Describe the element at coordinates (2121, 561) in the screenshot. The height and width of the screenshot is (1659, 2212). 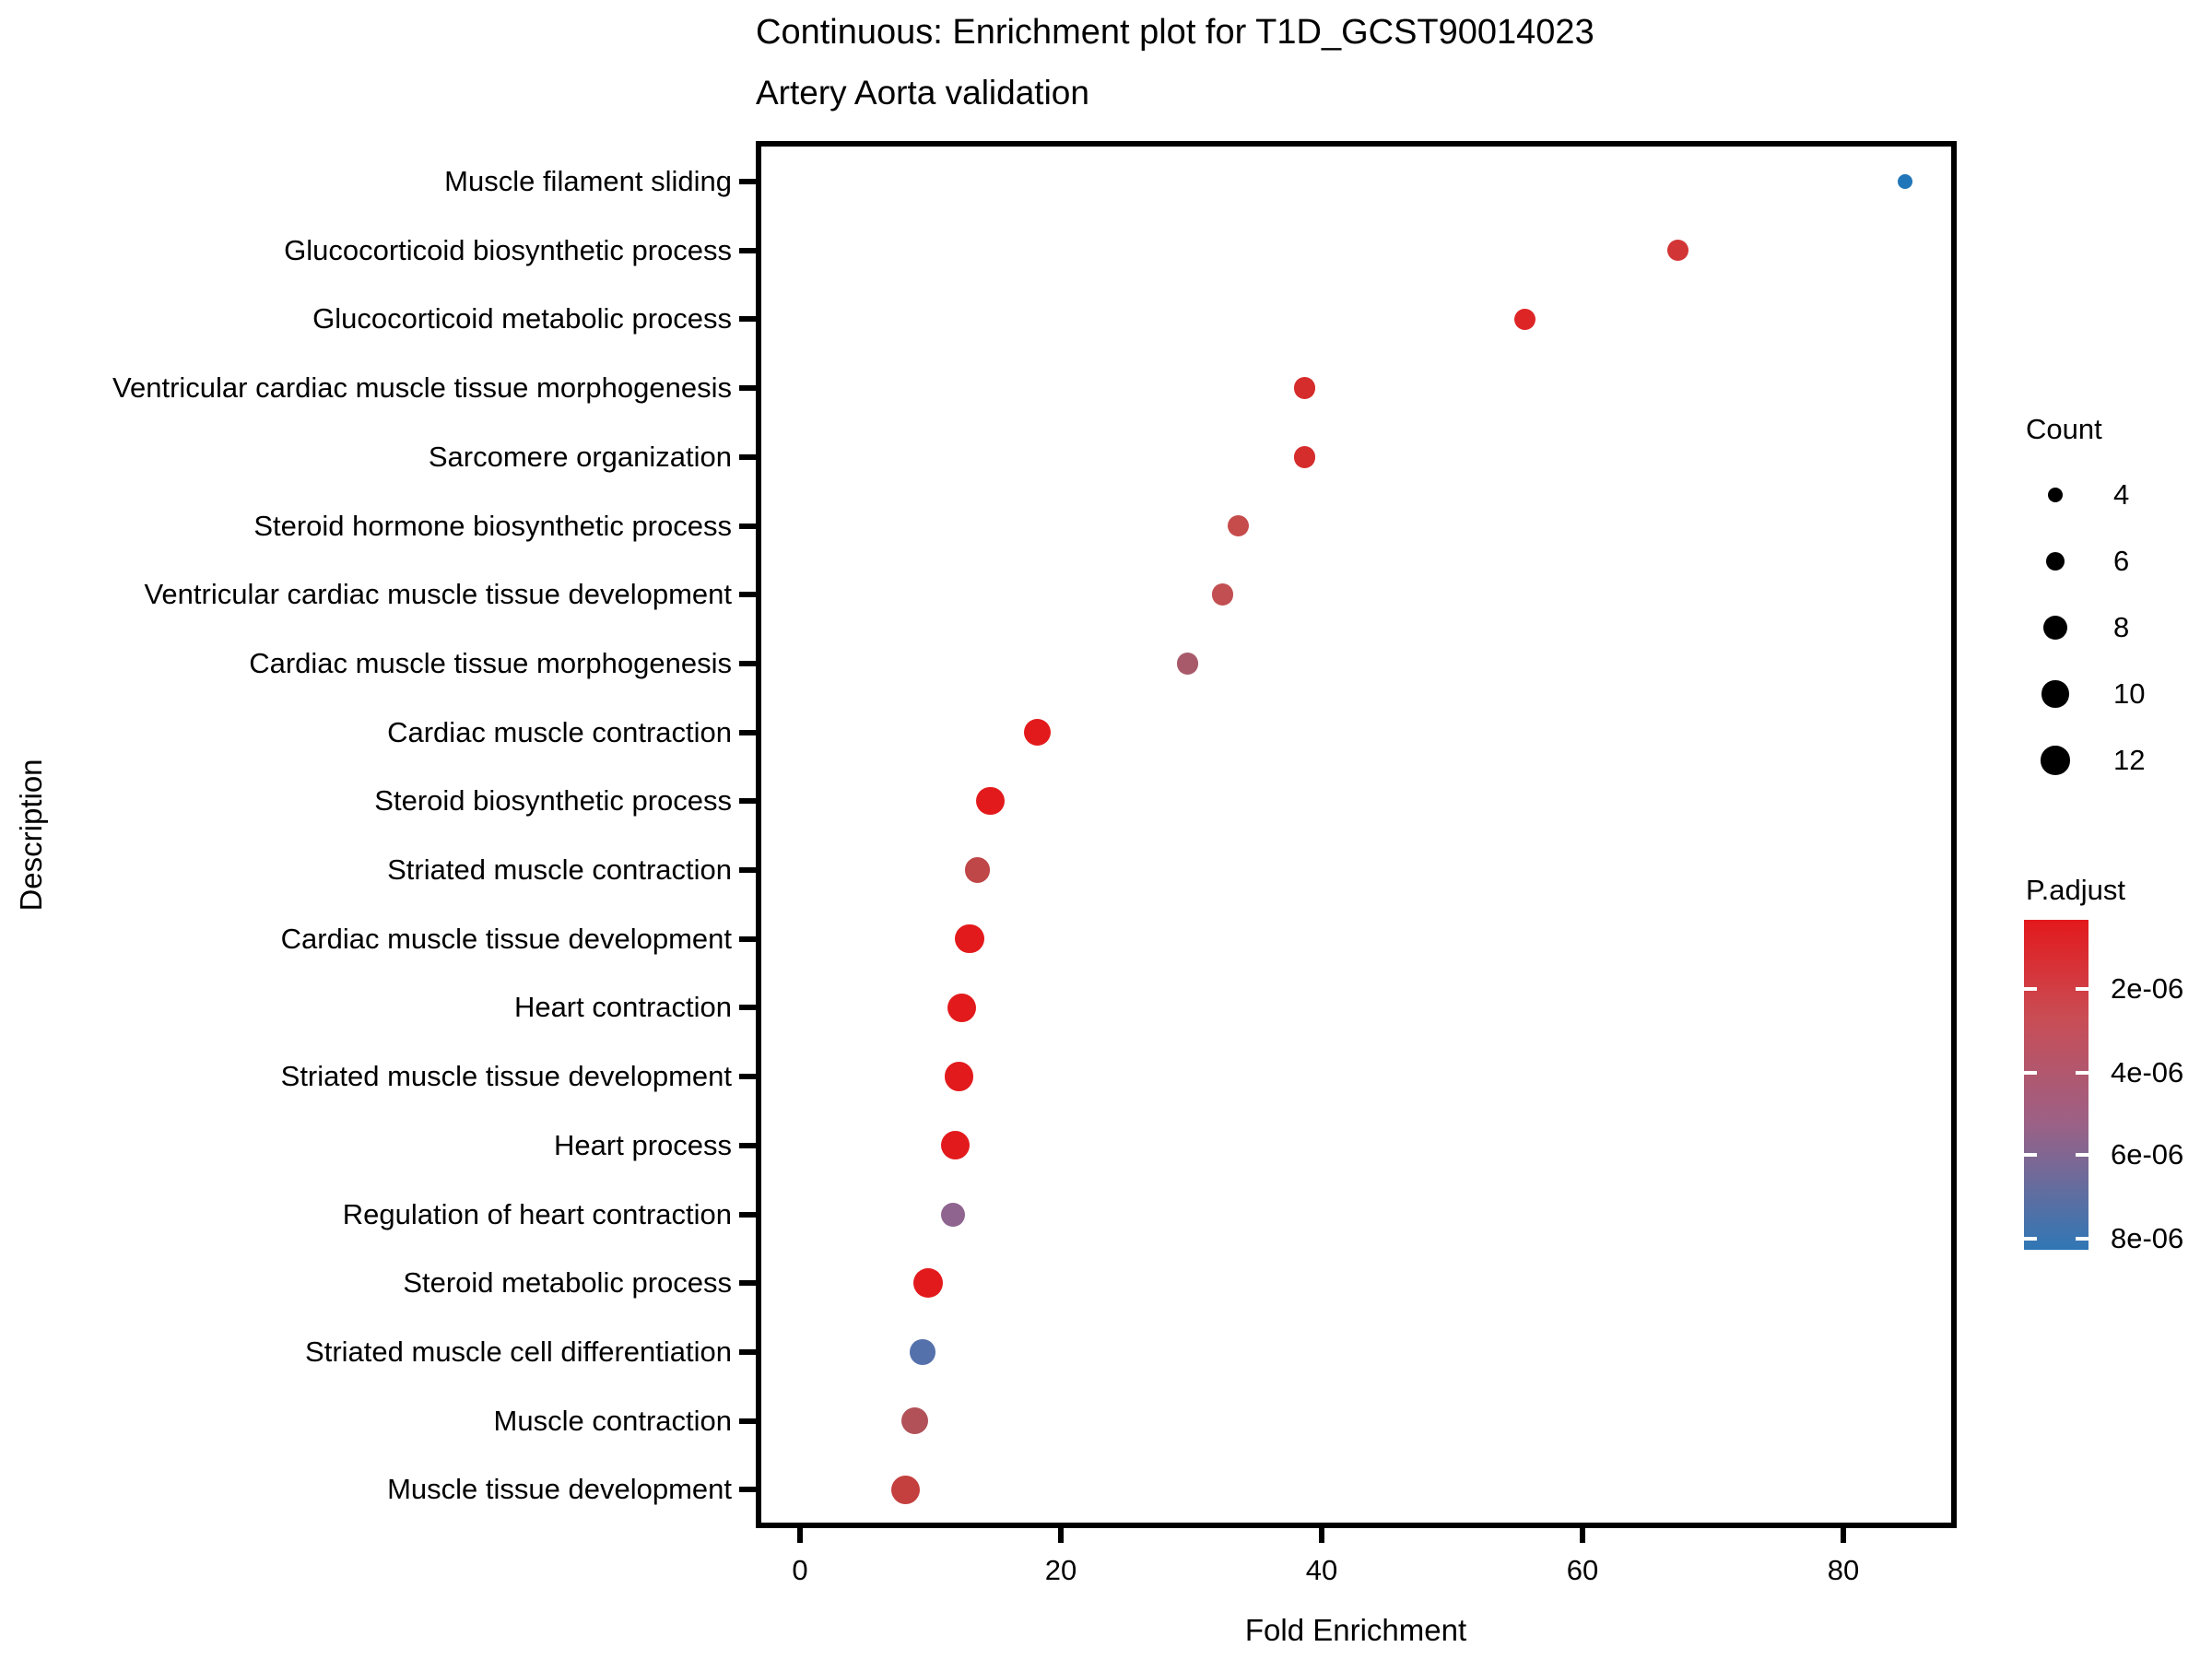
I see `count-legend-label: 6` at that location.